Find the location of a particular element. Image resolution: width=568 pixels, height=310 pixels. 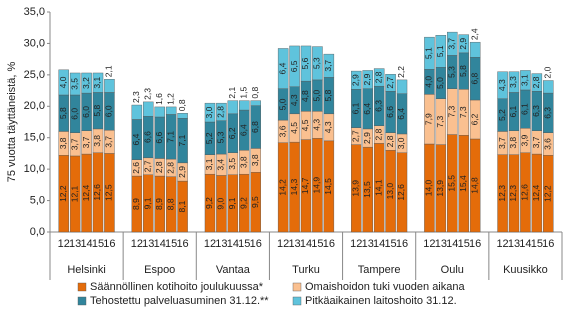

value-label: 14,7 is located at coordinates (305, 185).